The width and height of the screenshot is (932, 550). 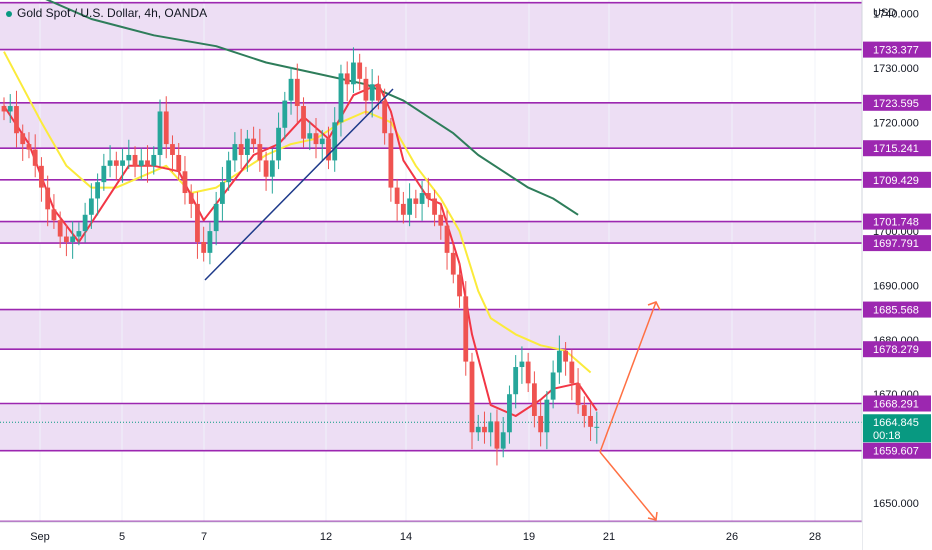 What do you see at coordinates (299, 184) in the screenshot?
I see `trendline` at bounding box center [299, 184].